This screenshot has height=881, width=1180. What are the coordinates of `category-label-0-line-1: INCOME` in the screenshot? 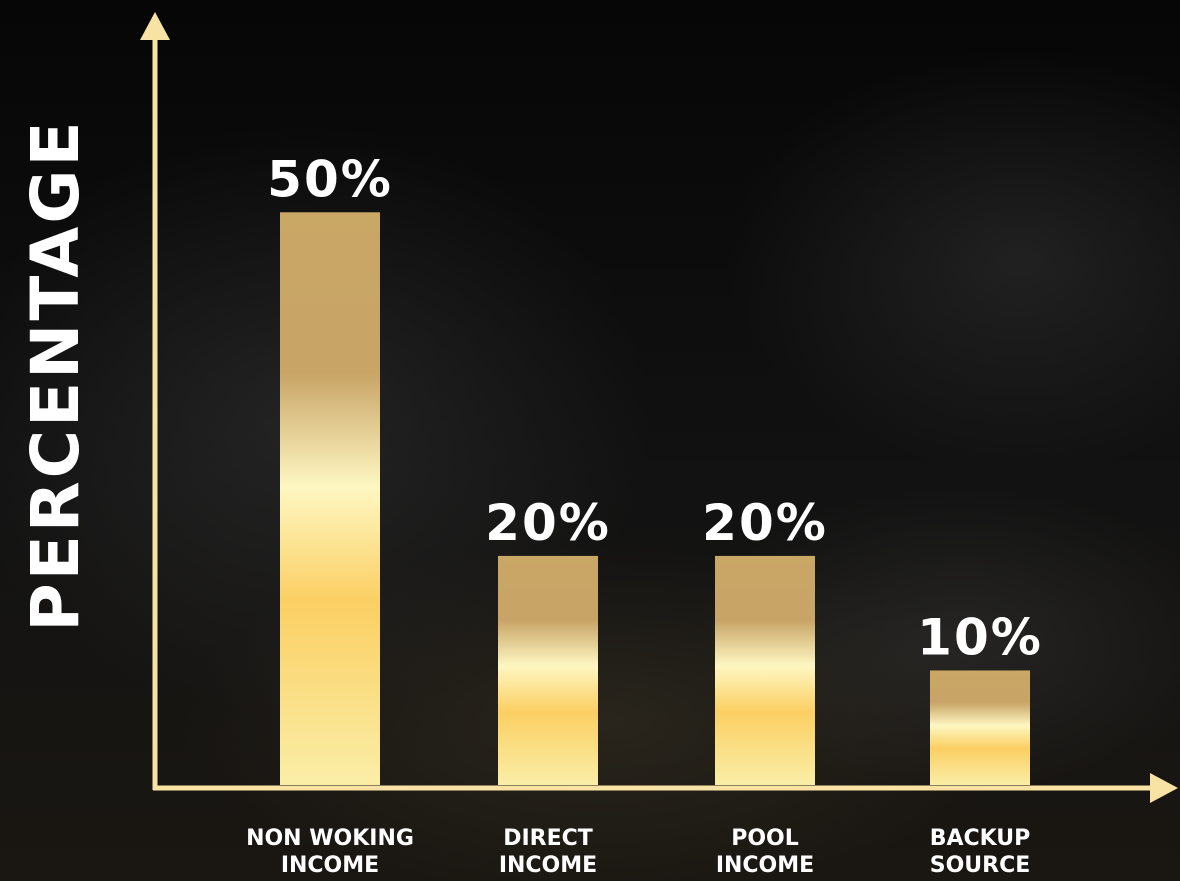 It's located at (330, 865).